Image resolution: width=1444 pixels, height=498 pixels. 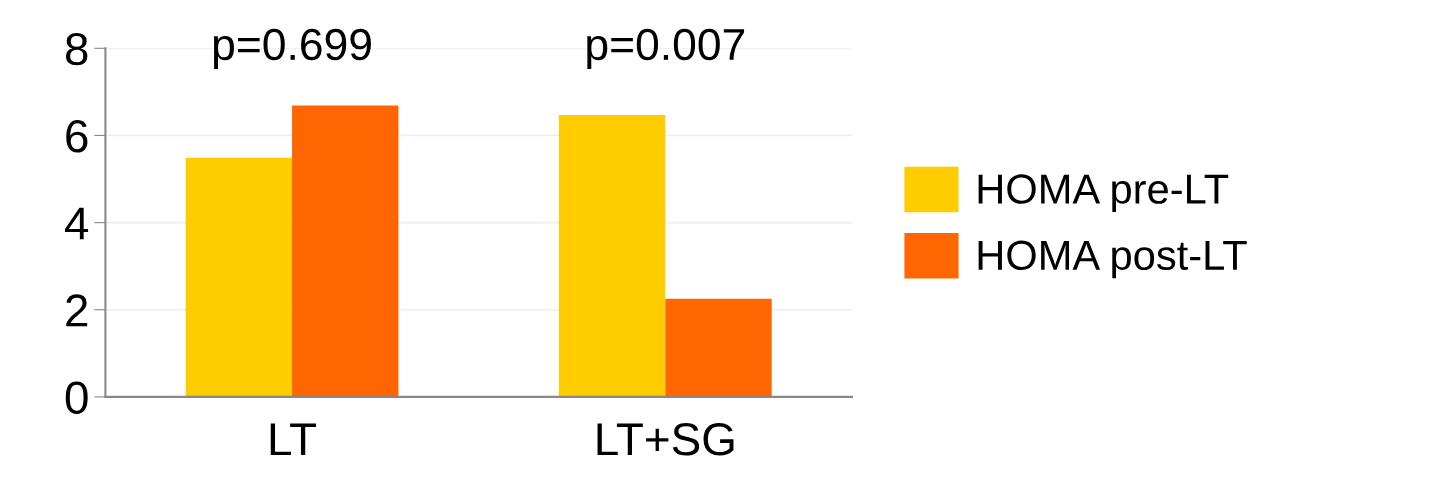 What do you see at coordinates (77, 136) in the screenshot?
I see `y-tick-label: 6` at bounding box center [77, 136].